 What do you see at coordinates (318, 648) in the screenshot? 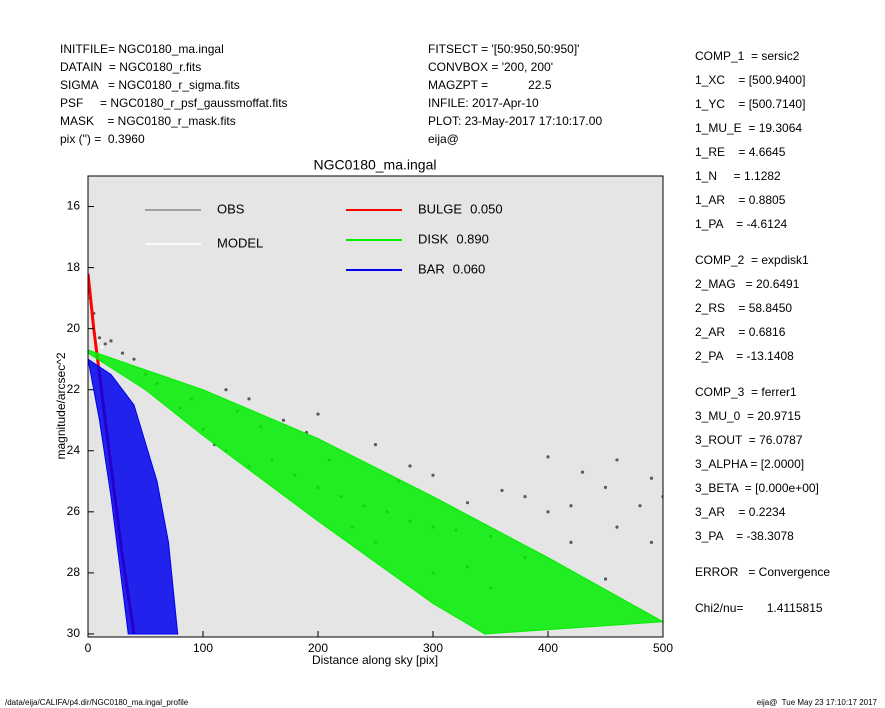
I see `x-tick-label: 200` at bounding box center [318, 648].